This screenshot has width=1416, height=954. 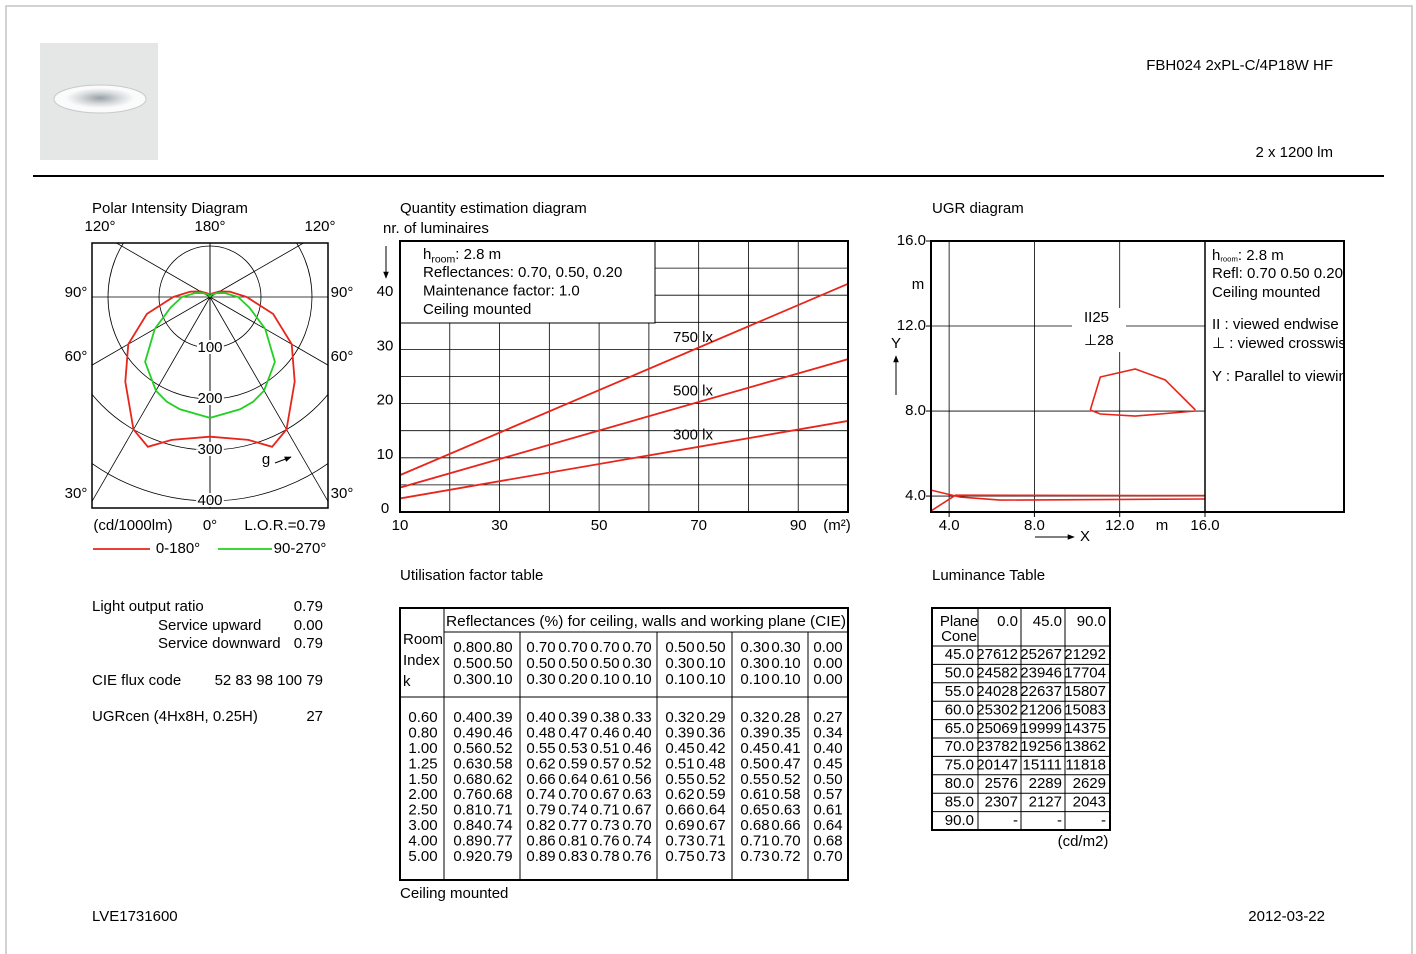 What do you see at coordinates (501, 290) in the screenshot?
I see `note-line: Maintenance factor: 1.0` at bounding box center [501, 290].